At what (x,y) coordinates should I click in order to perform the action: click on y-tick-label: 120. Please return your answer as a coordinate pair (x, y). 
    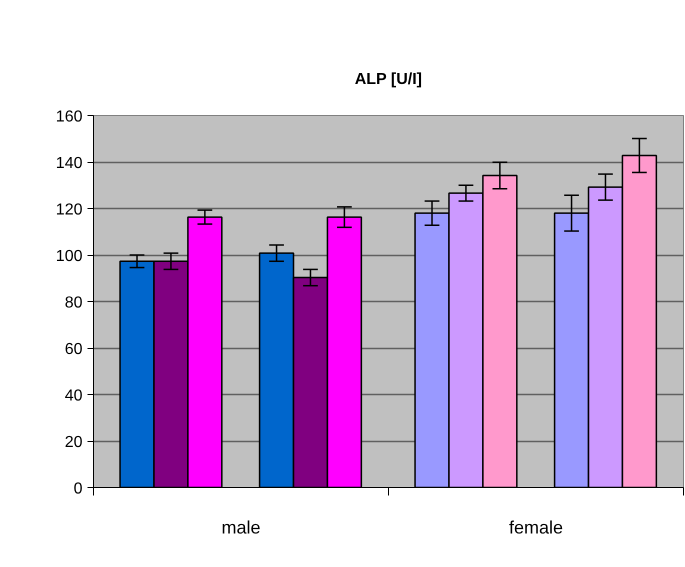
    Looking at the image, I should click on (69, 210).